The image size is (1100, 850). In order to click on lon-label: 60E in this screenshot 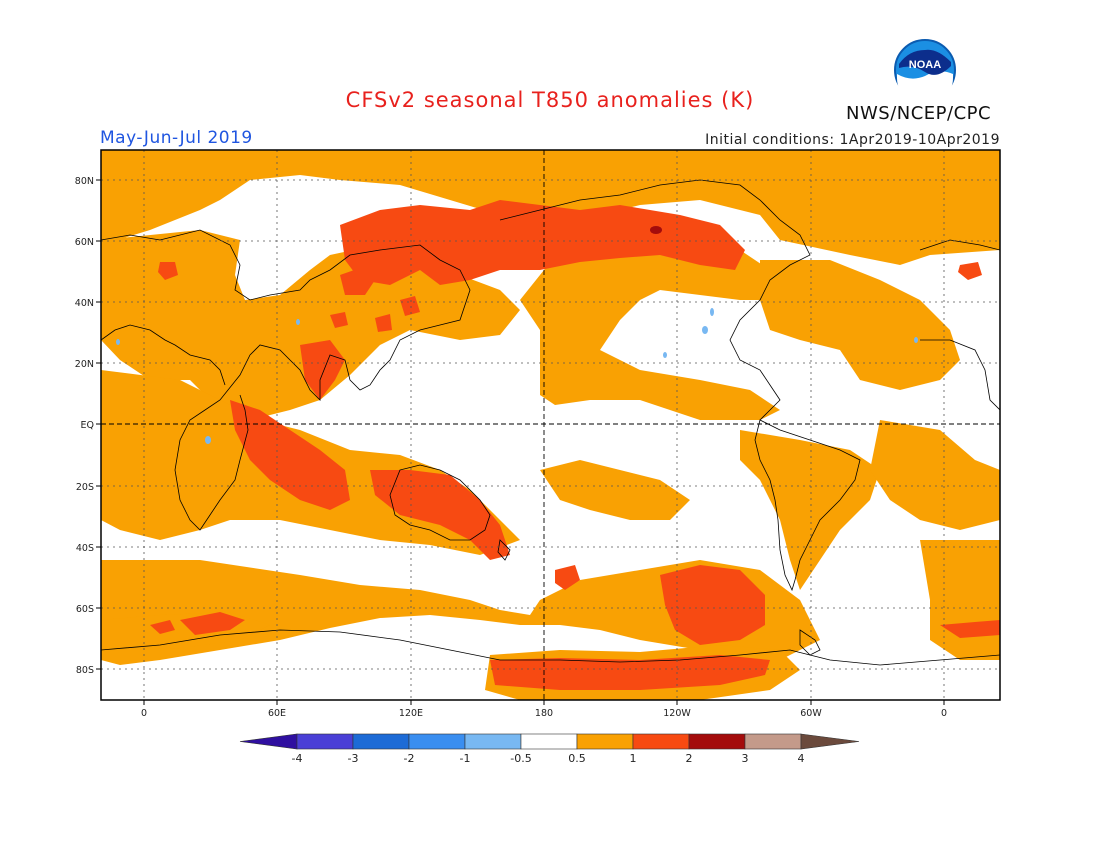, I will do `click(277, 713)`.